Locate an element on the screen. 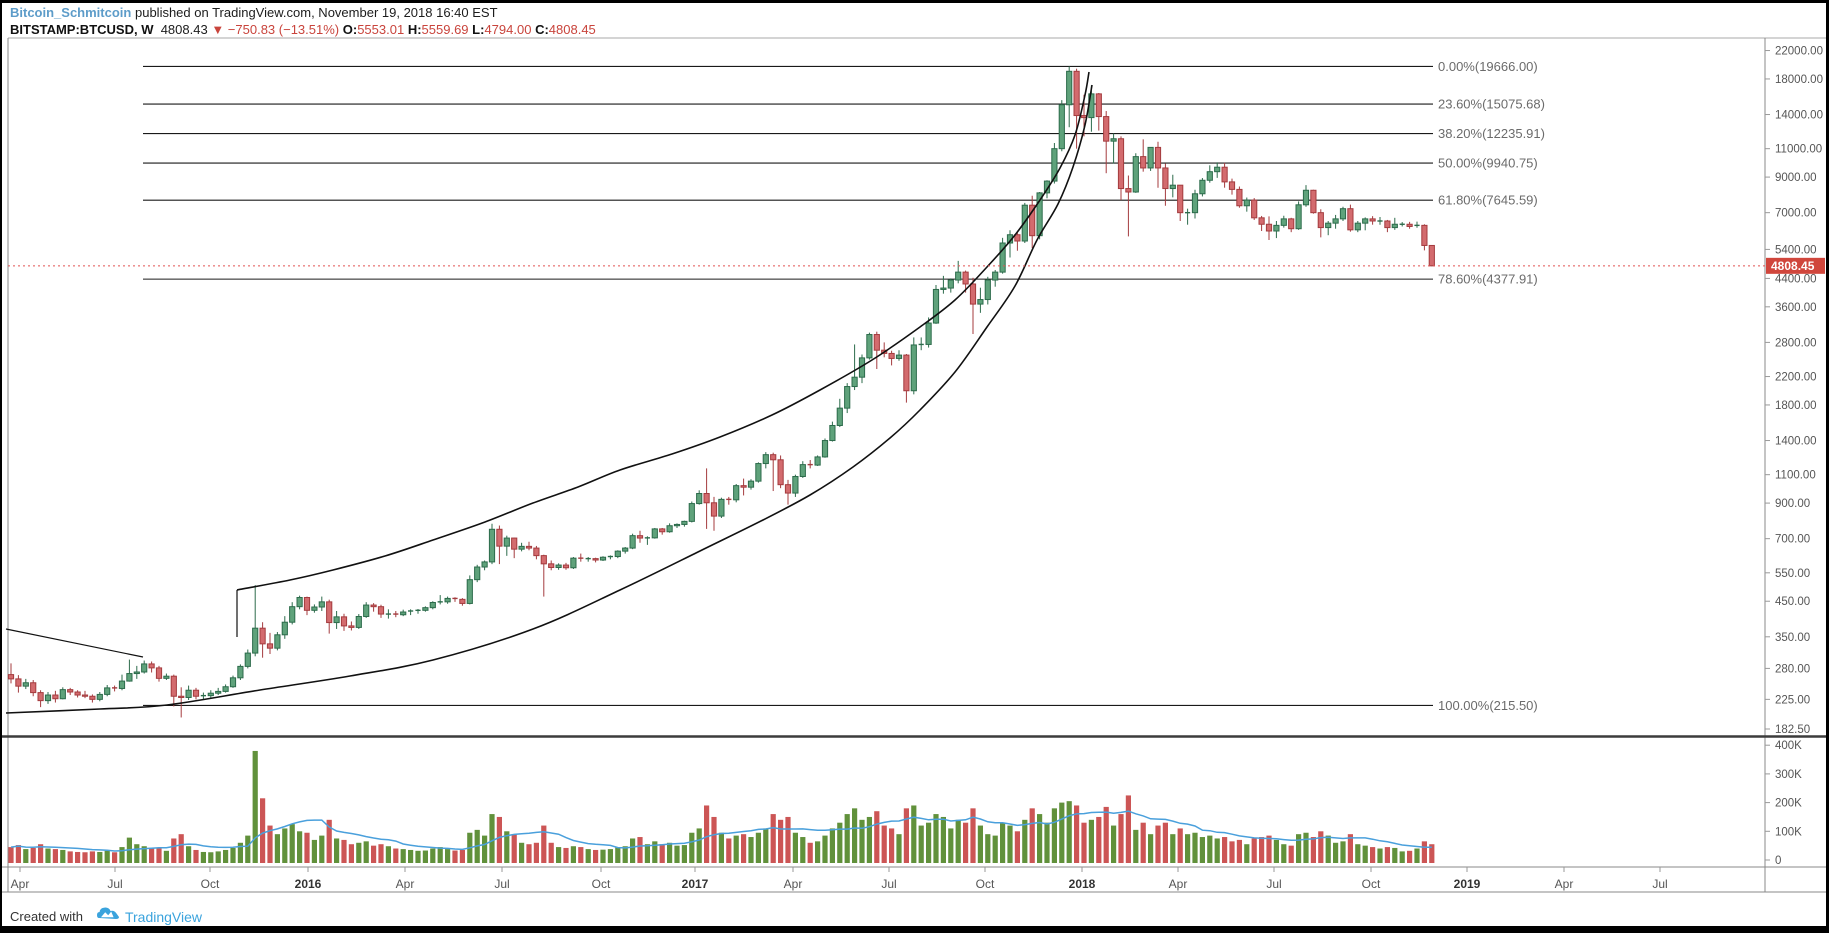  tradingview-brand-link: TradingView is located at coordinates (163, 916).